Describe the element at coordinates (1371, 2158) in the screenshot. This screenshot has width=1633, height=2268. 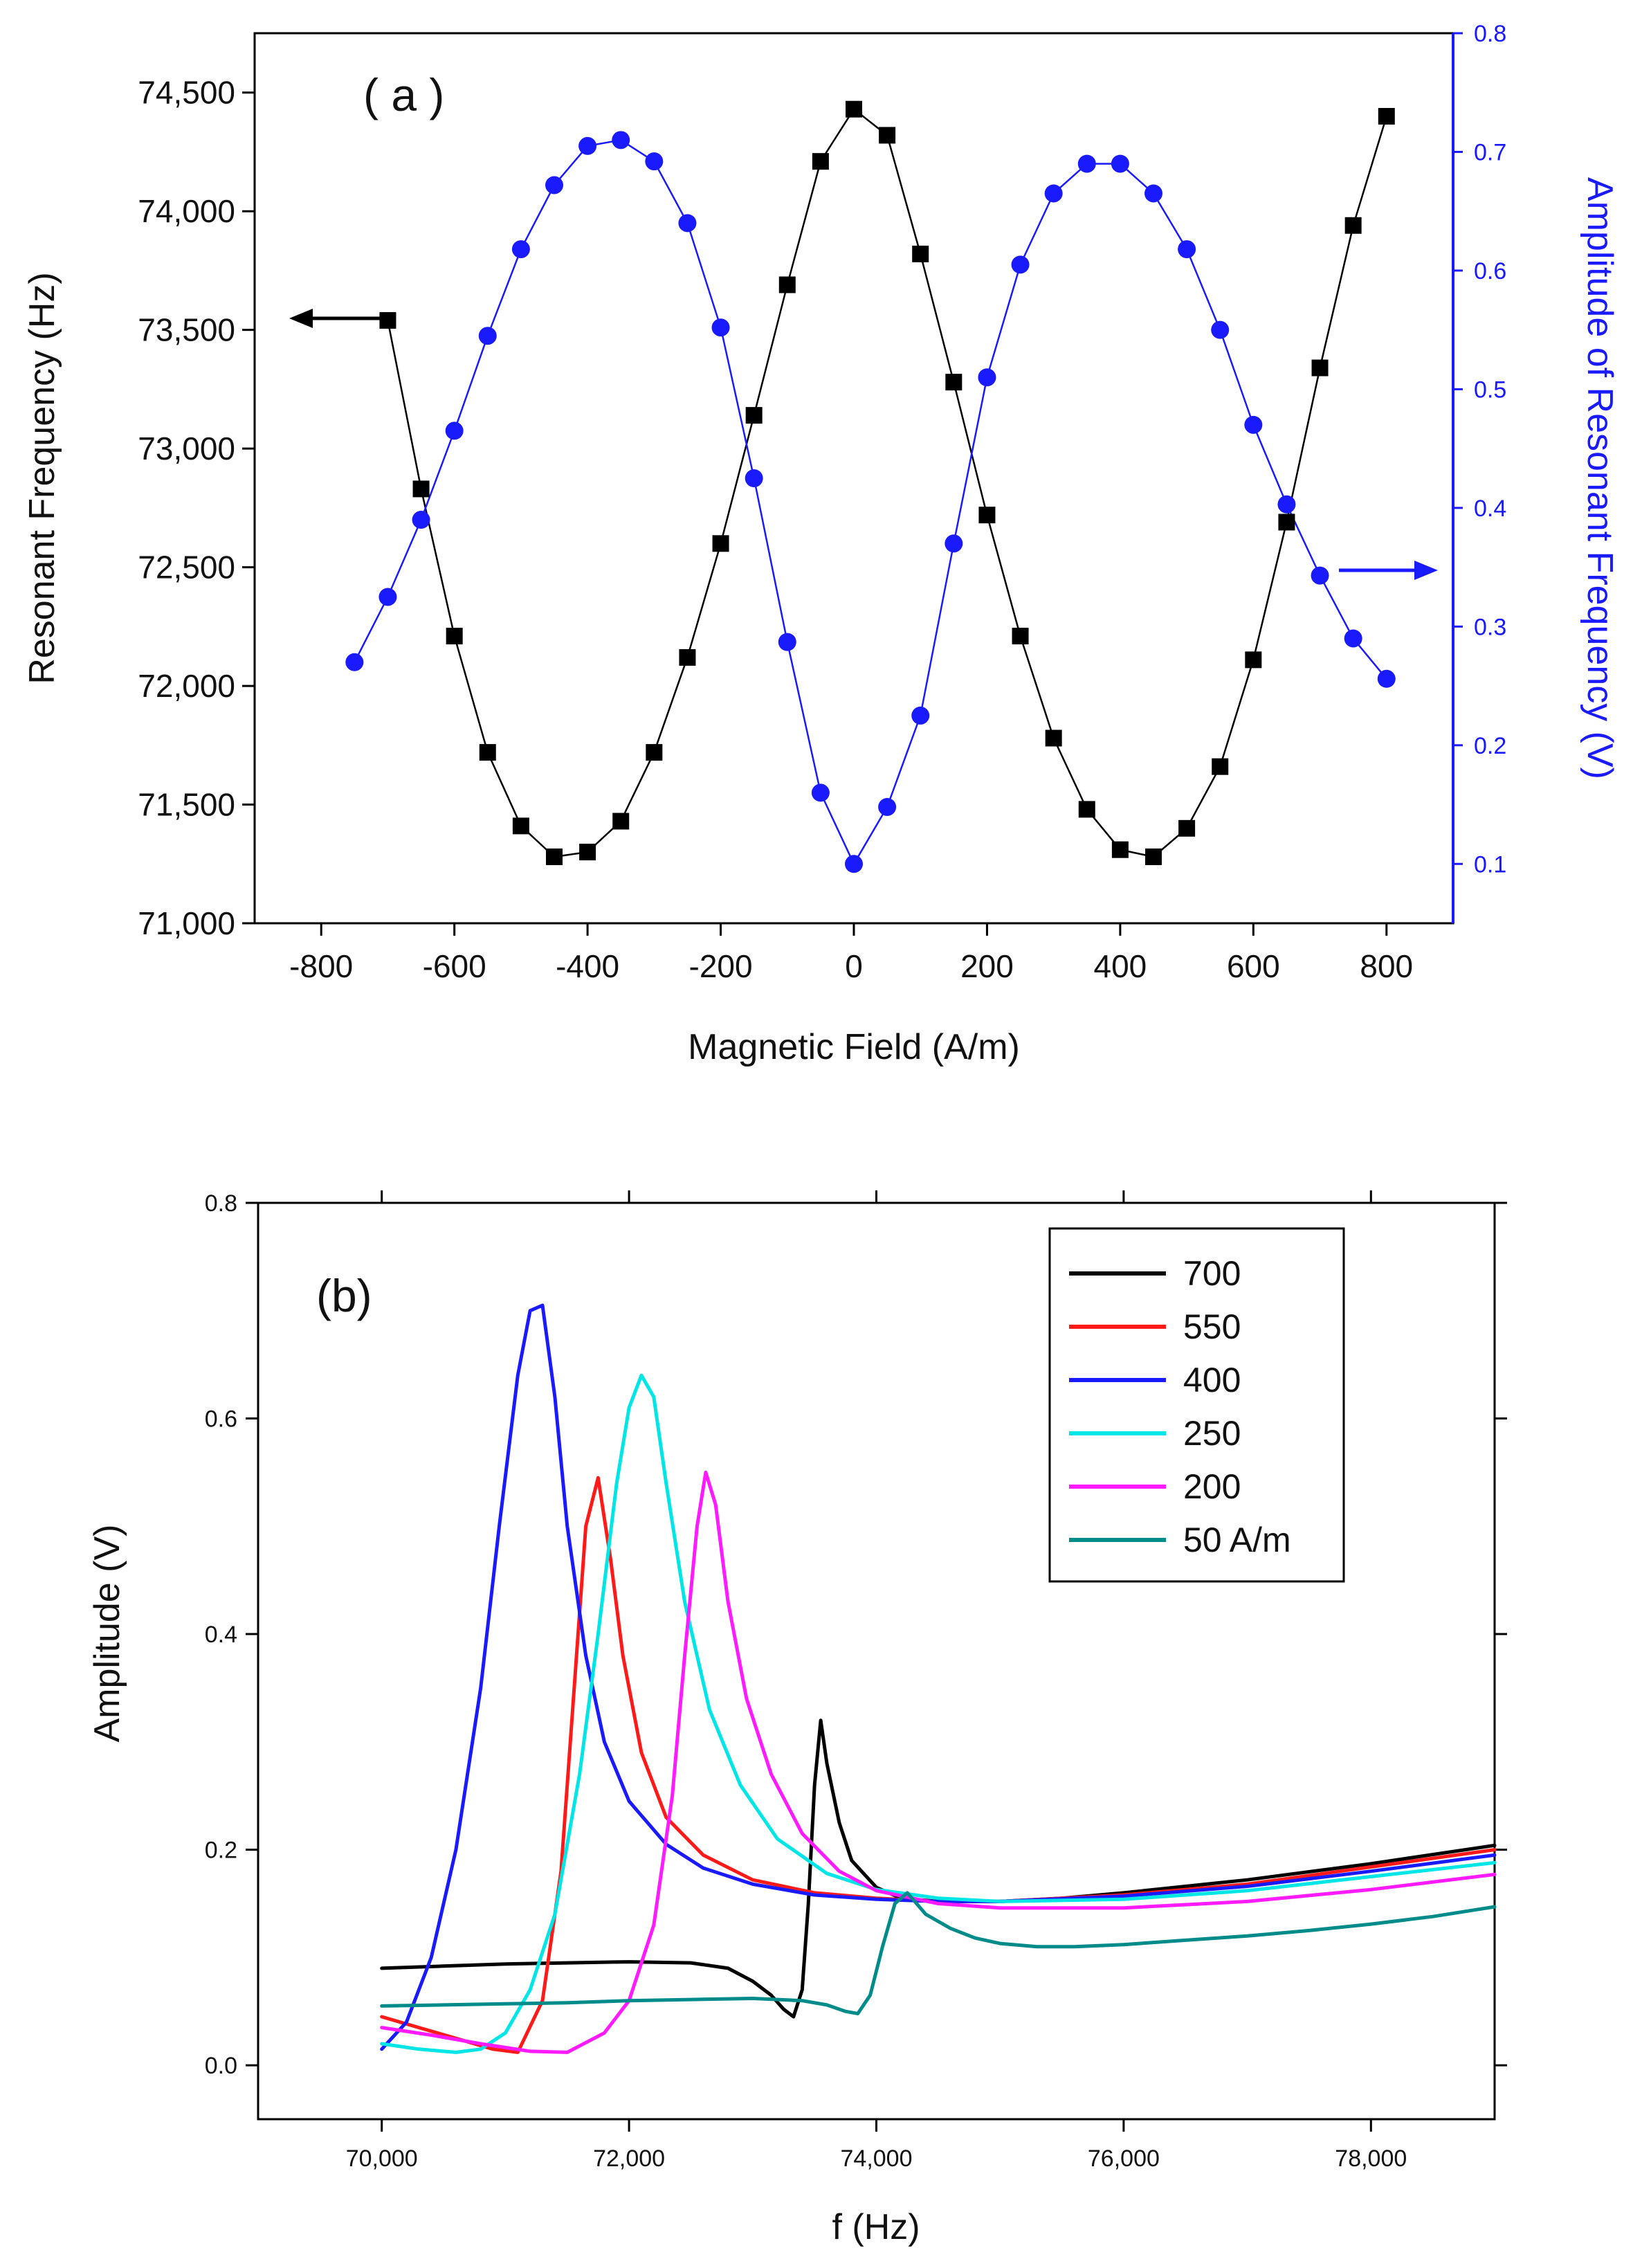
I see `x-tick-label: 78,000` at that location.